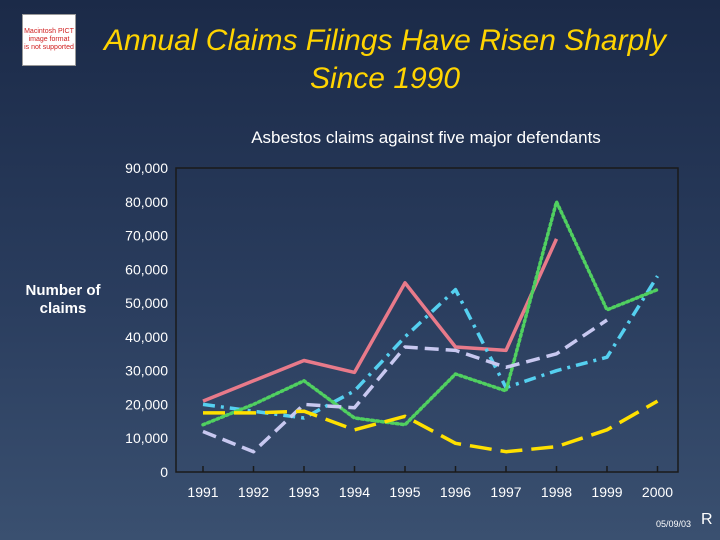 Image resolution: width=720 pixels, height=540 pixels. What do you see at coordinates (505, 492) in the screenshot?
I see `x-tick-label: 1997` at bounding box center [505, 492].